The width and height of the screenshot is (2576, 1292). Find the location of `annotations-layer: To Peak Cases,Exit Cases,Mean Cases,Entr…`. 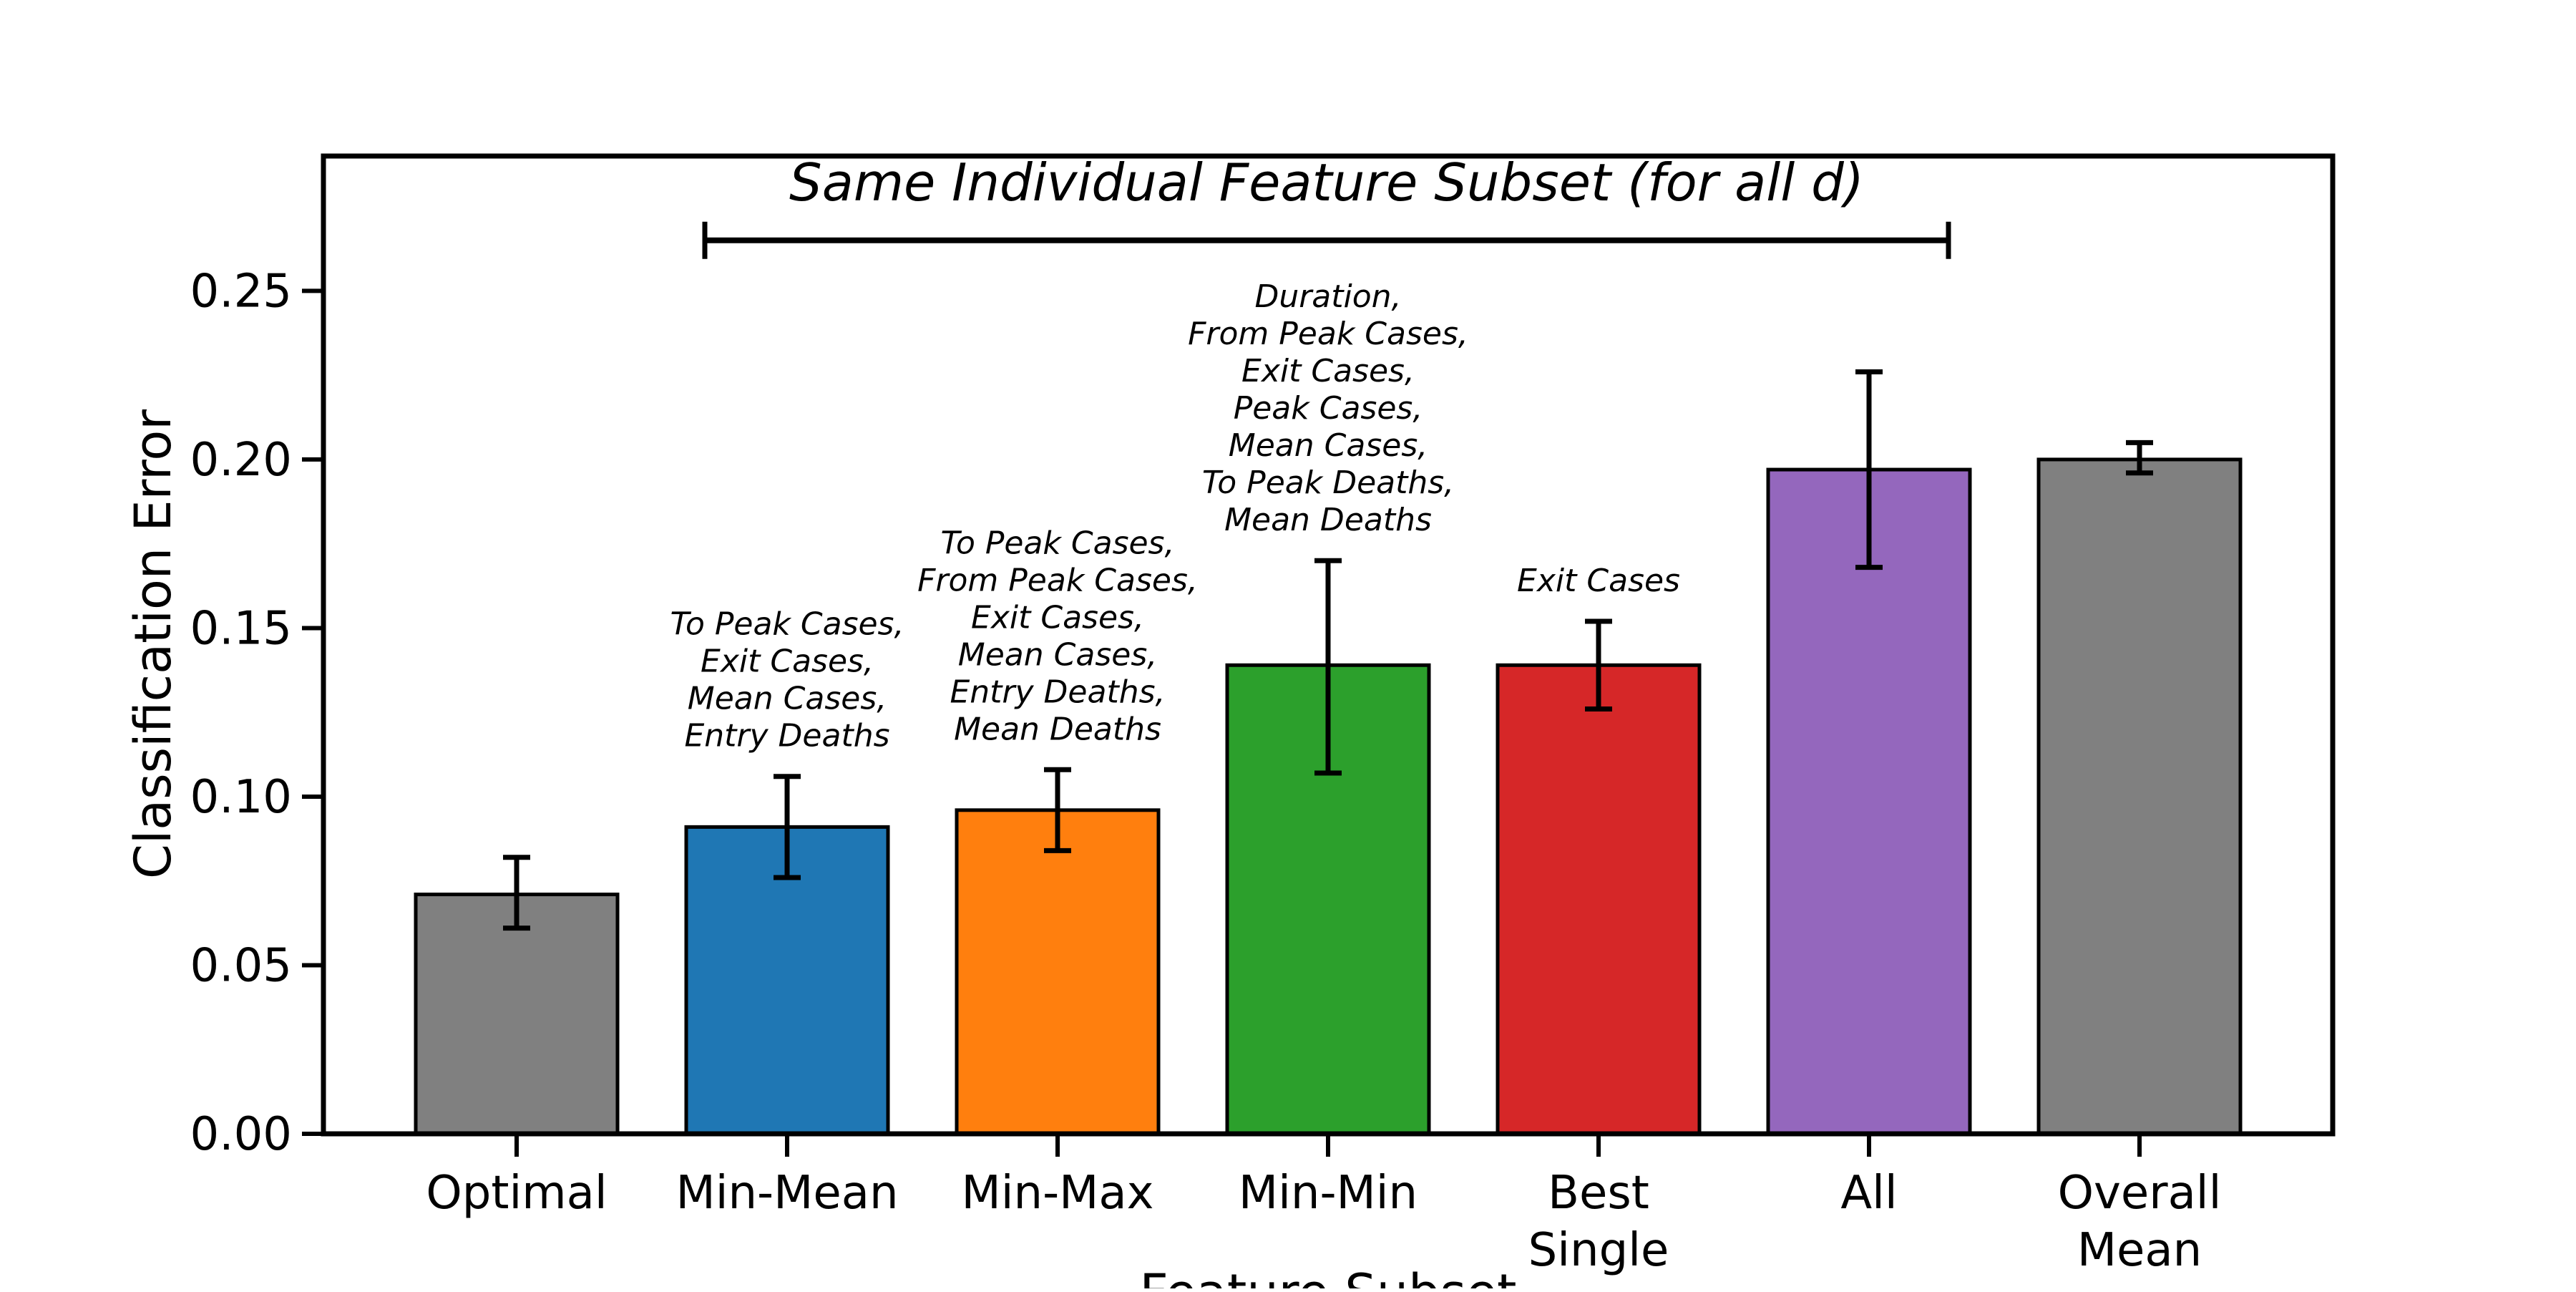

annotations-layer: To Peak Cases,Exit Cases,Mean Cases,Entr… is located at coordinates (1175, 516).